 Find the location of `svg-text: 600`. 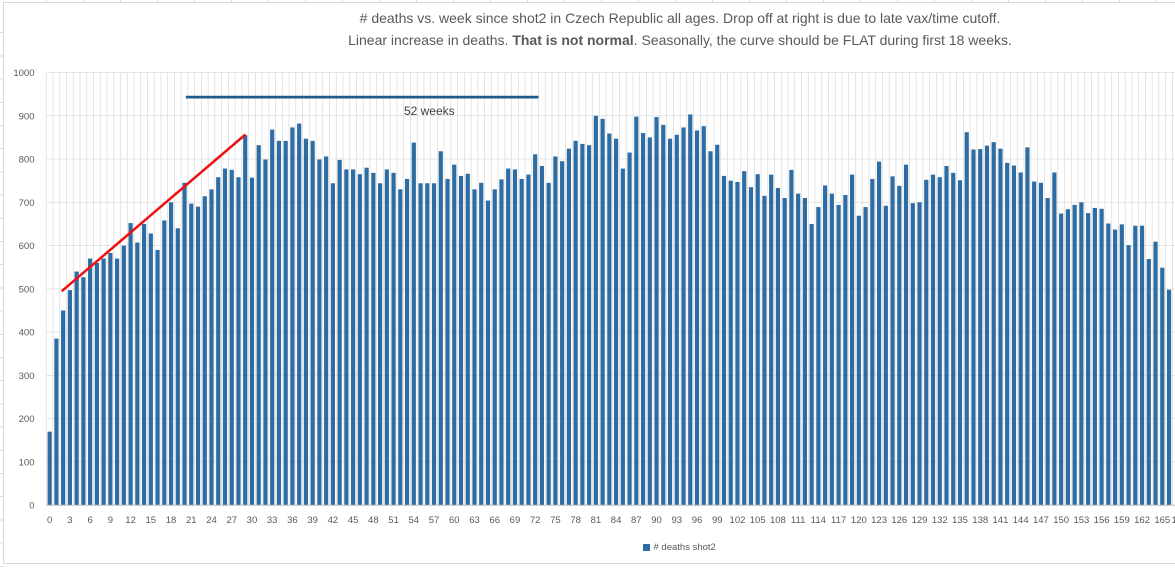

svg-text: 600 is located at coordinates (27, 246).